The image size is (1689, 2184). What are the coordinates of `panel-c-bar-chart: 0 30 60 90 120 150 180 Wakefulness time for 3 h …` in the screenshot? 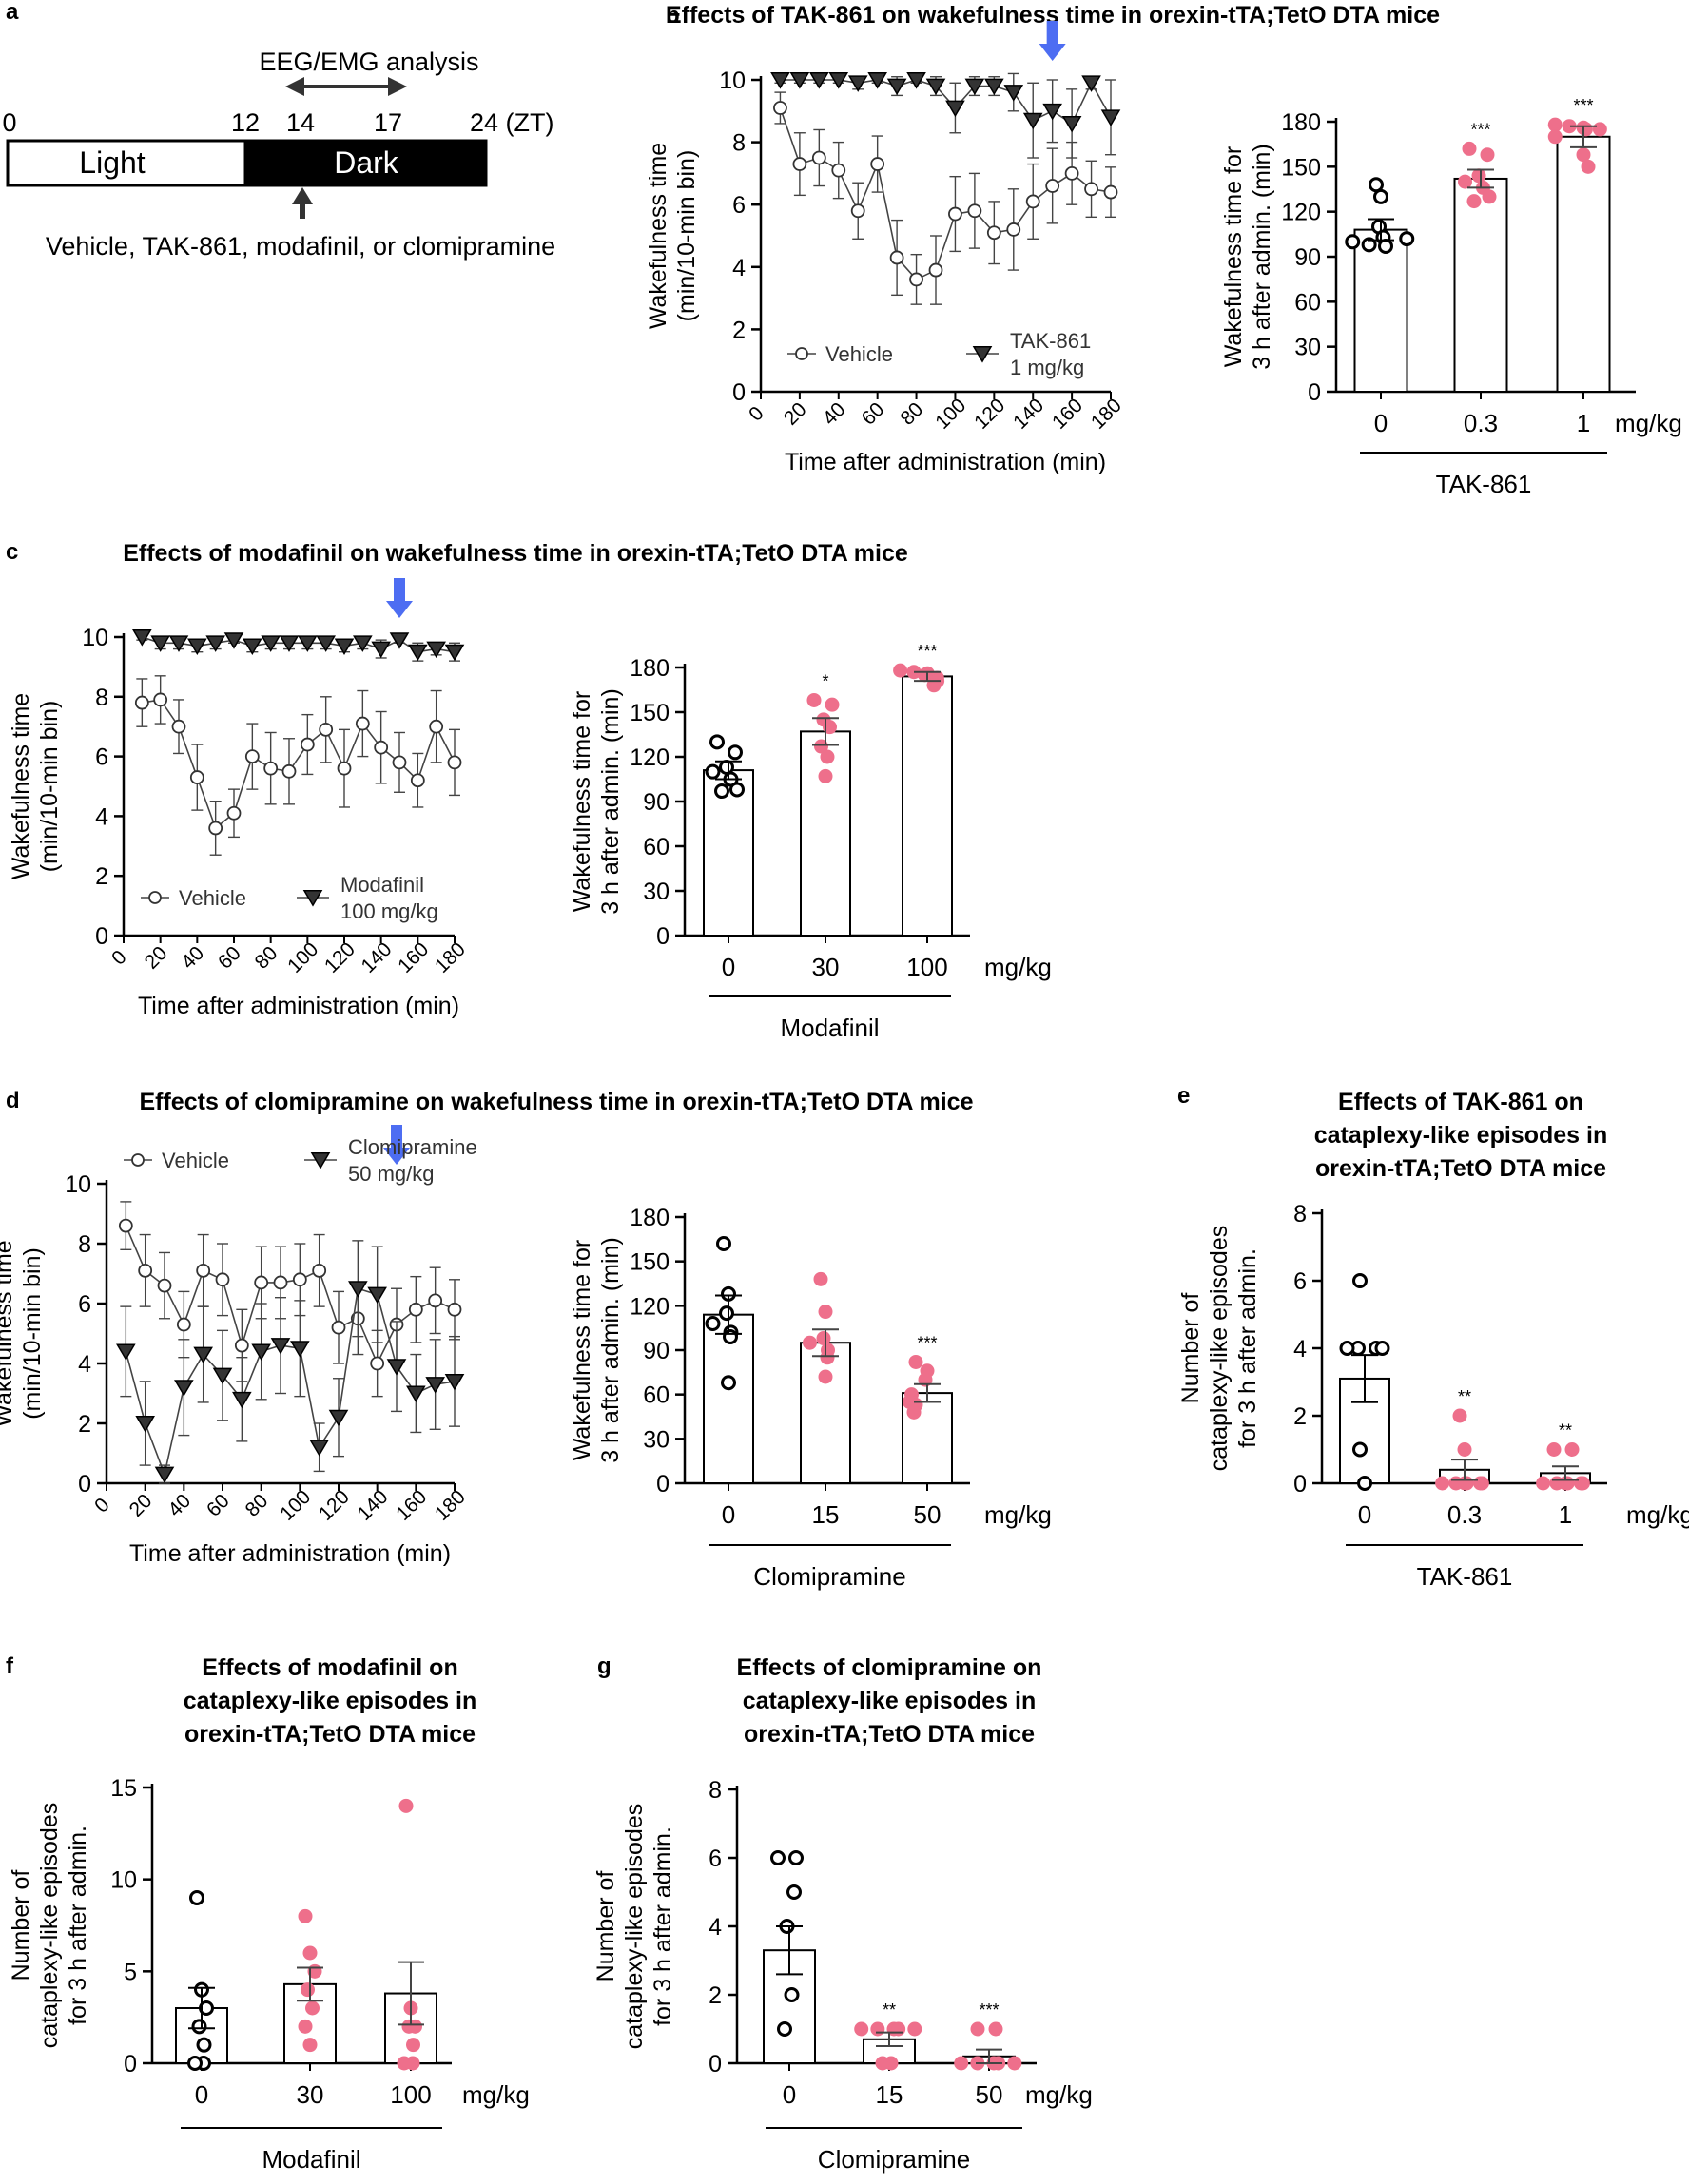 It's located at (811, 842).